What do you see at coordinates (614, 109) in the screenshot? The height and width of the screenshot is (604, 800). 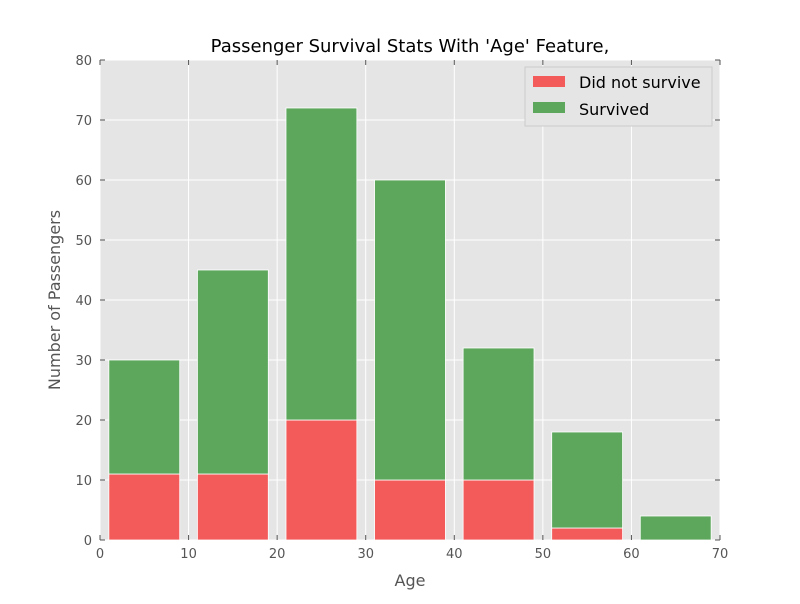 I see `legend-label-survived: Survived` at bounding box center [614, 109].